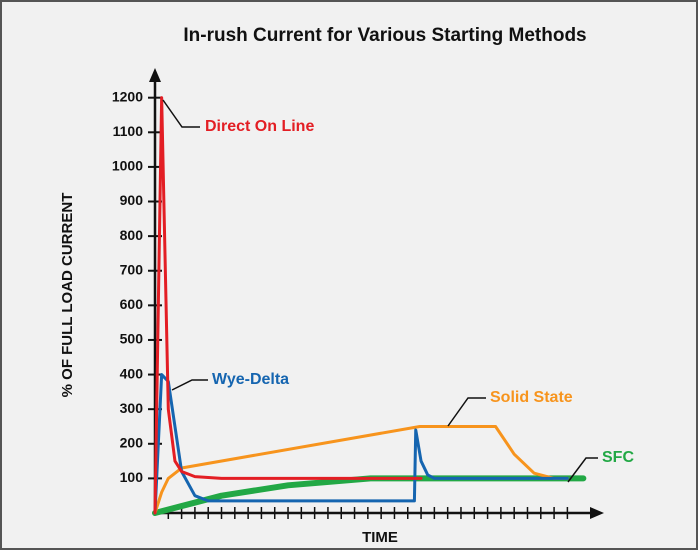 This screenshot has height=555, width=698. What do you see at coordinates (132, 235) in the screenshot?
I see `y-tick-label: 800` at bounding box center [132, 235].